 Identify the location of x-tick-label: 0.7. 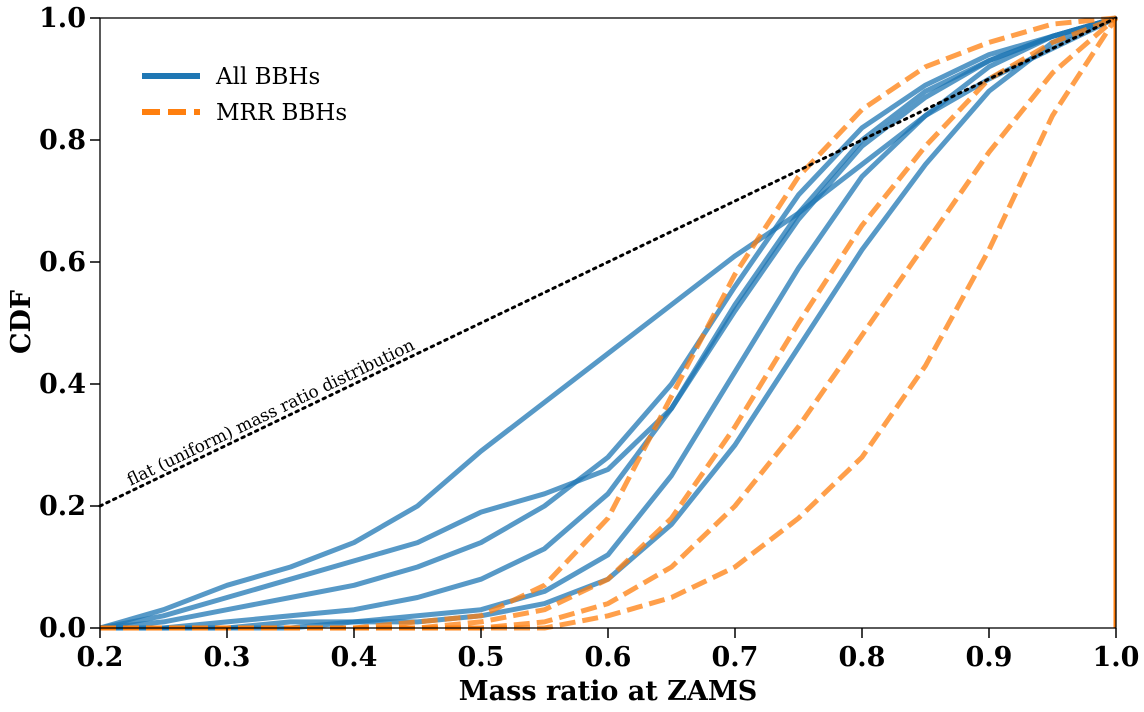
(735, 657).